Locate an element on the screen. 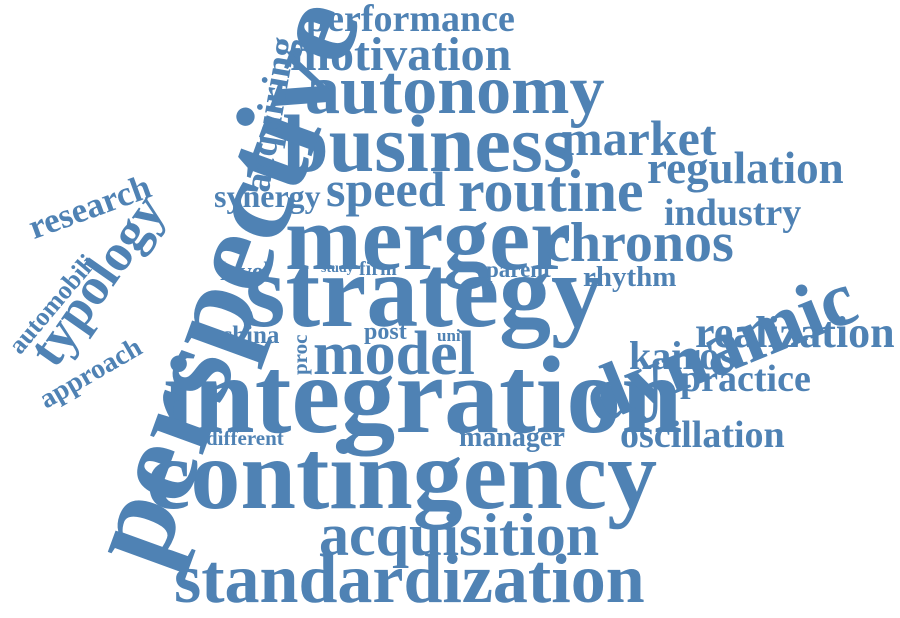 This screenshot has height=618, width=900. word-regulation: regulation is located at coordinates (745, 168).